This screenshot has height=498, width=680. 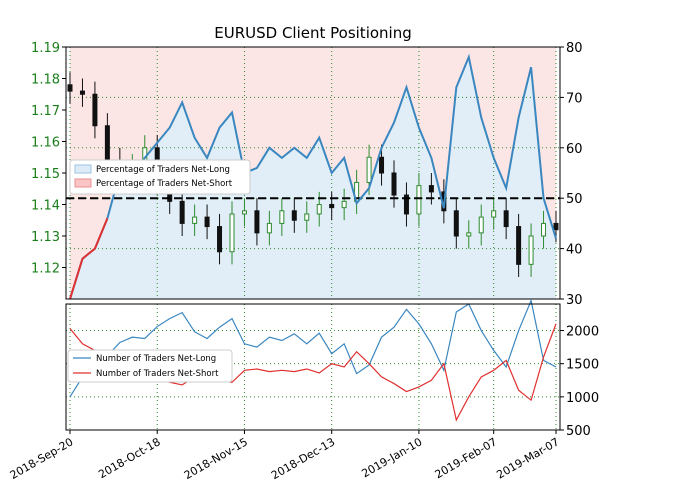 What do you see at coordinates (83, 169) in the screenshot?
I see `net-long-swatch` at bounding box center [83, 169].